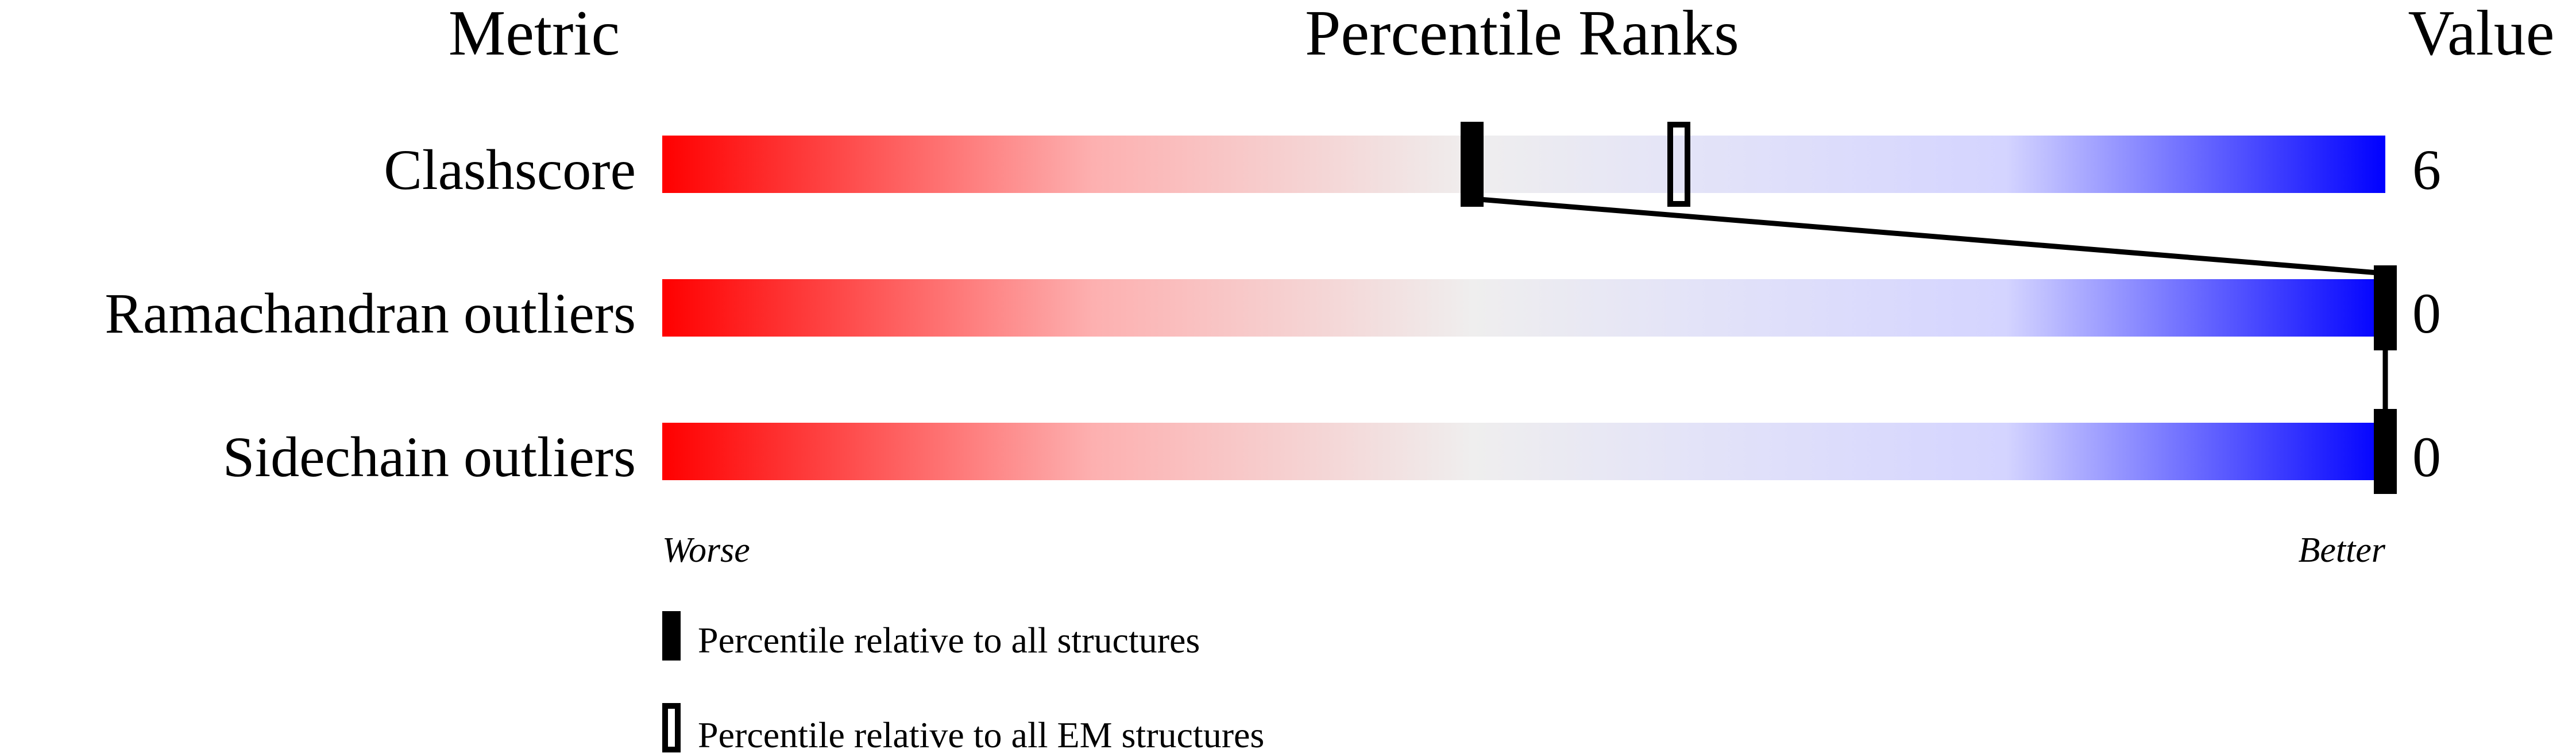 This screenshot has width=2576, height=753. Describe the element at coordinates (671, 636) in the screenshot. I see `legend-filled-marker-icon` at that location.